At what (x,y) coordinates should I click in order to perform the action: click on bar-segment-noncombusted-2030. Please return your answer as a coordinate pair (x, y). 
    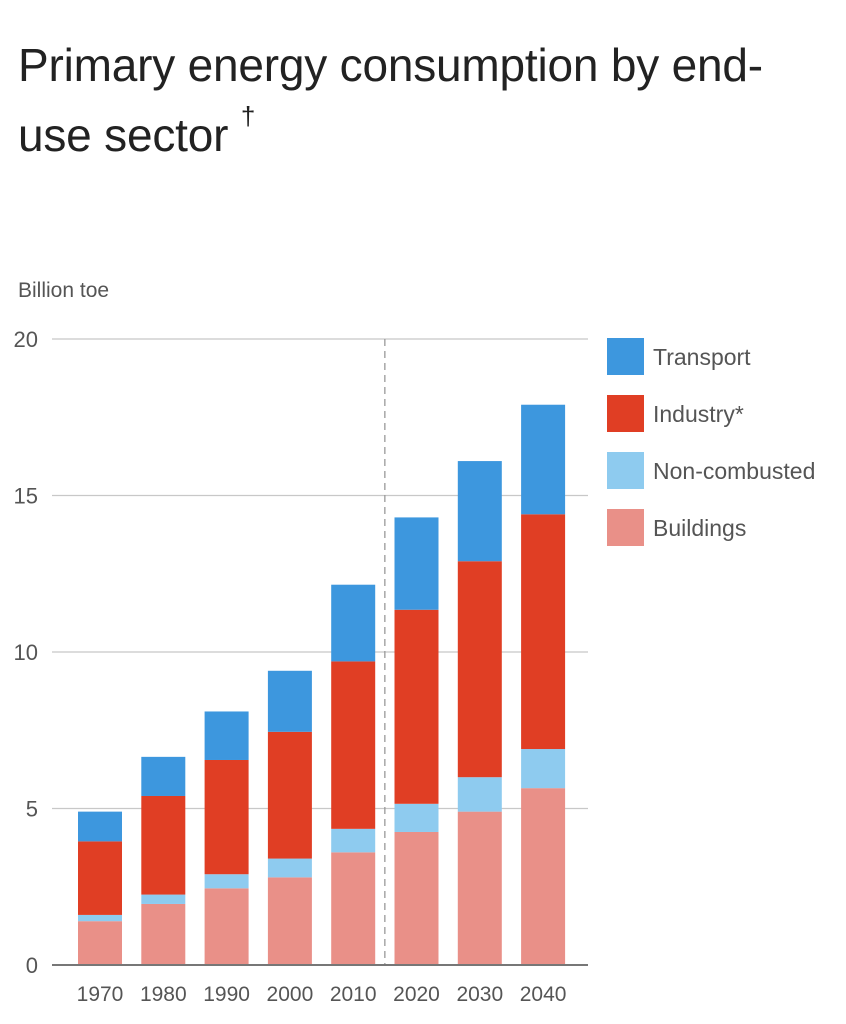
    Looking at the image, I should click on (479, 794).